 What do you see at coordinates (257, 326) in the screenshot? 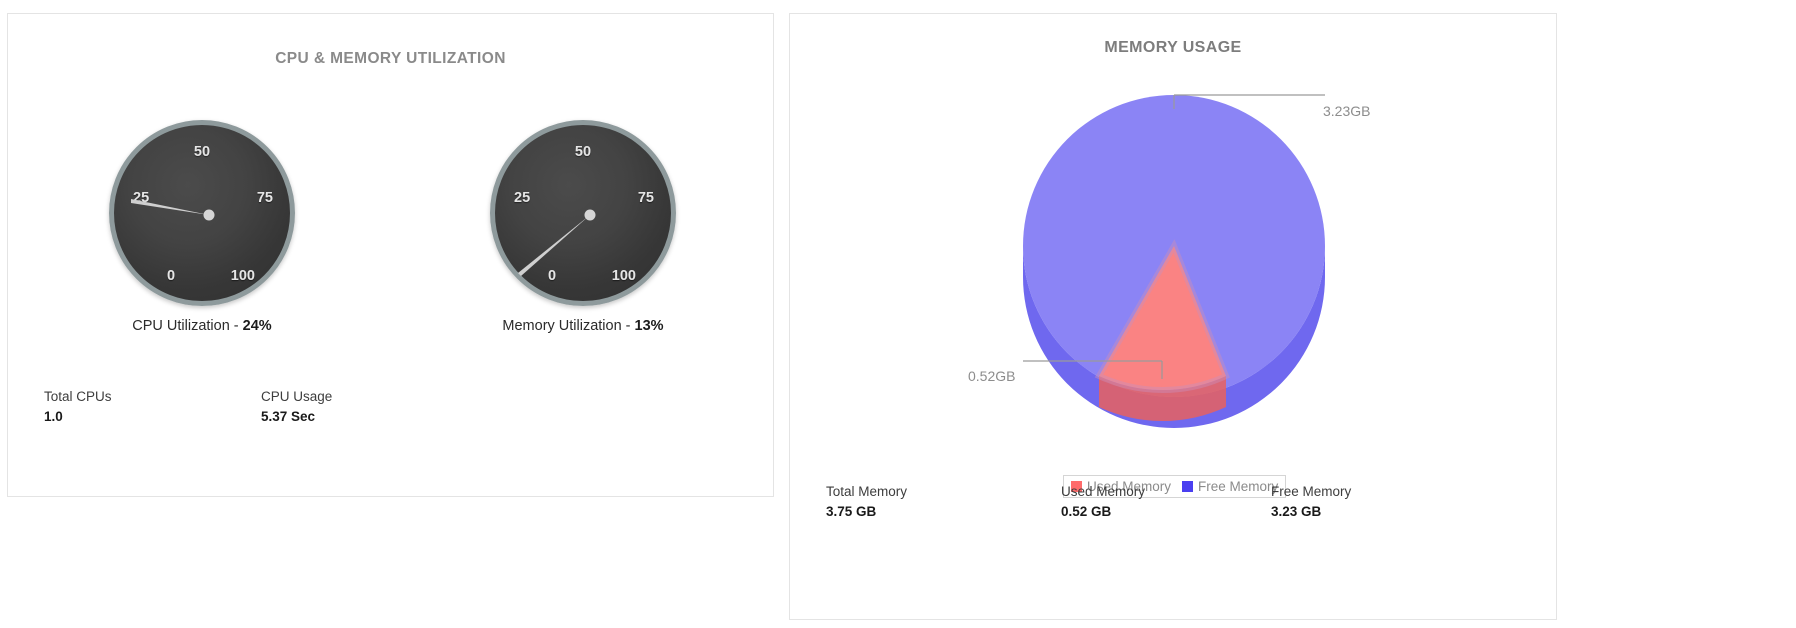
I see `cpu-caption-value: 24%` at bounding box center [257, 326].